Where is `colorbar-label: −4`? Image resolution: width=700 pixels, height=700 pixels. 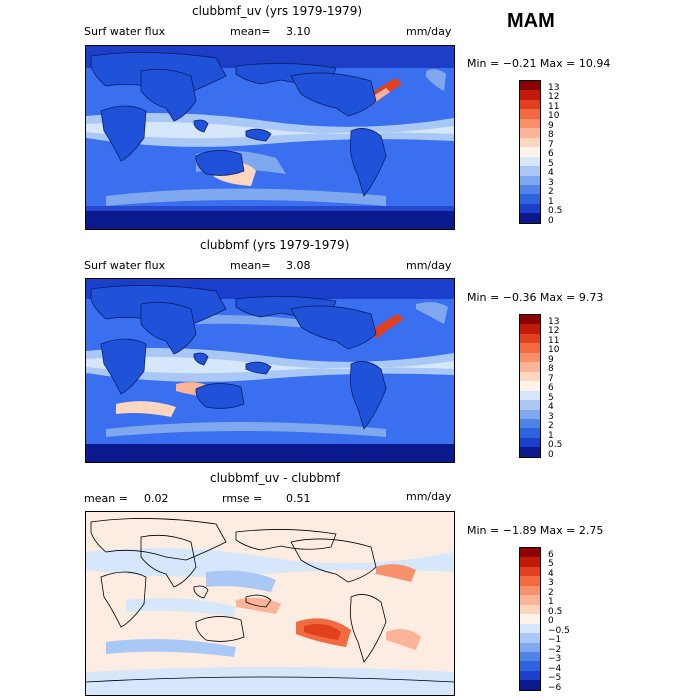 colorbar-label: −4 is located at coordinates (555, 668).